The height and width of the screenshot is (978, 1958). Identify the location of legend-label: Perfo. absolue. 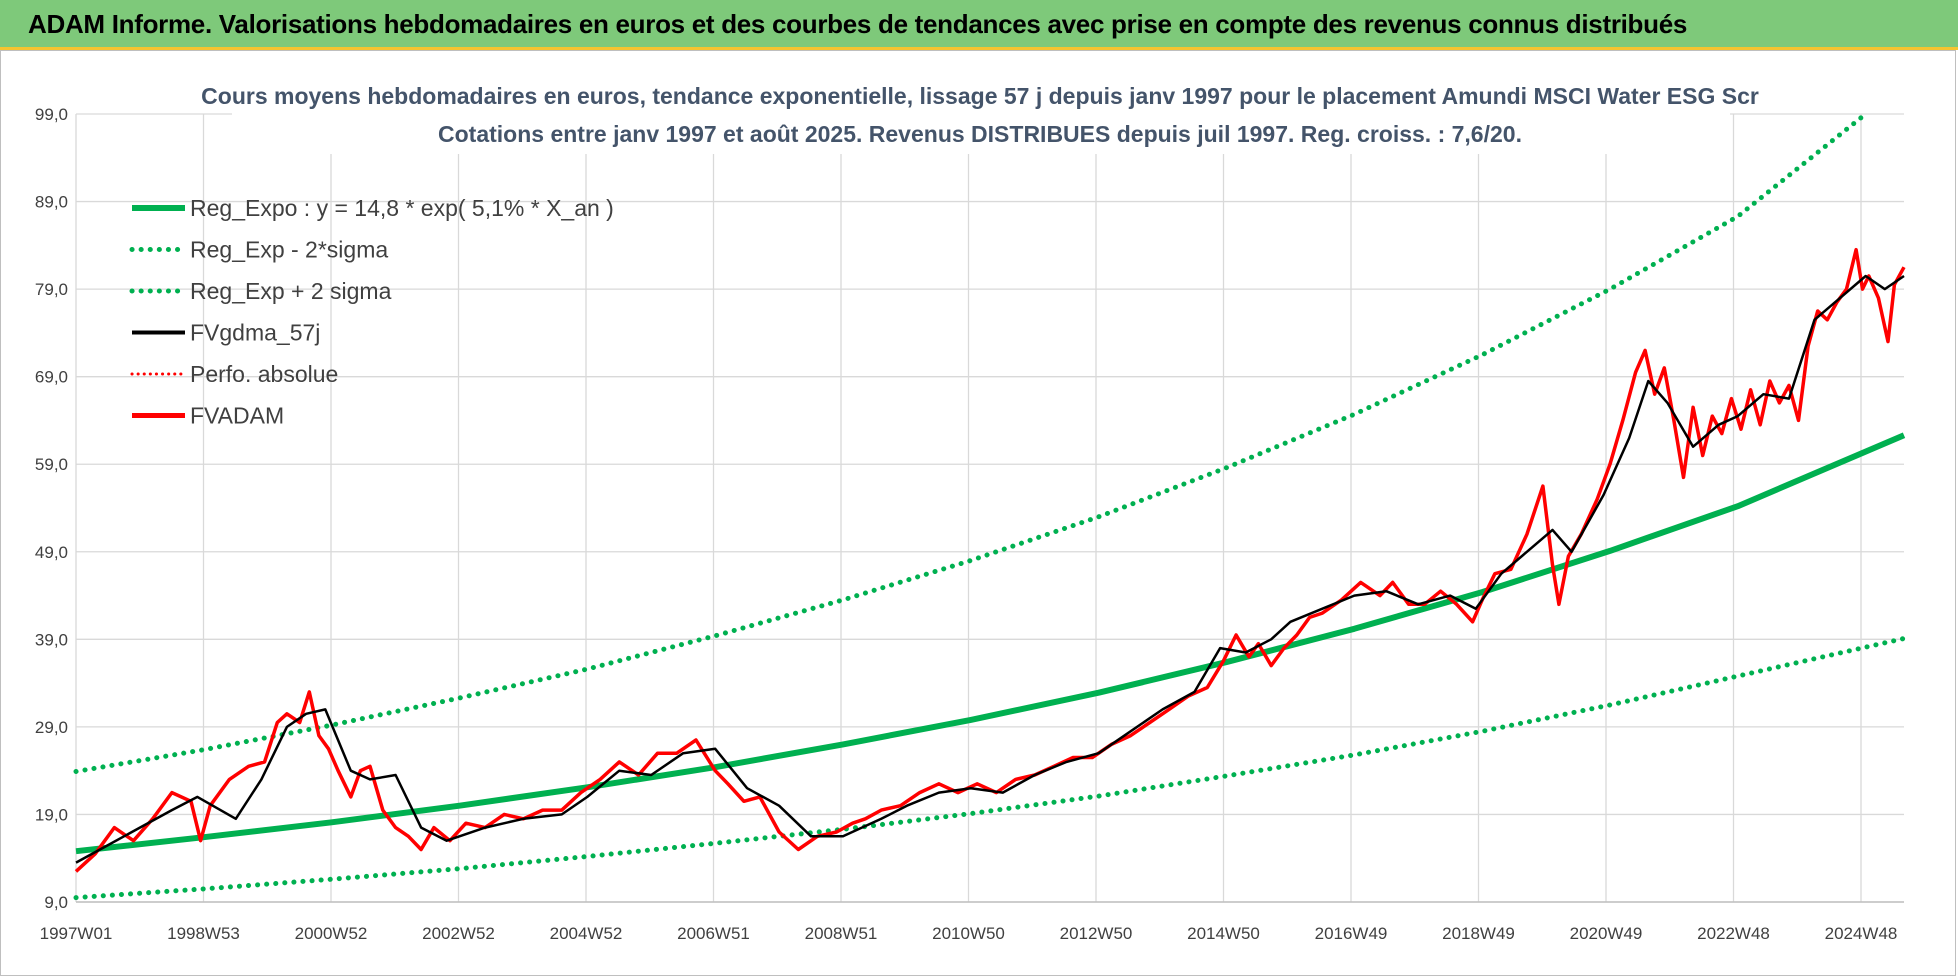
(264, 374).